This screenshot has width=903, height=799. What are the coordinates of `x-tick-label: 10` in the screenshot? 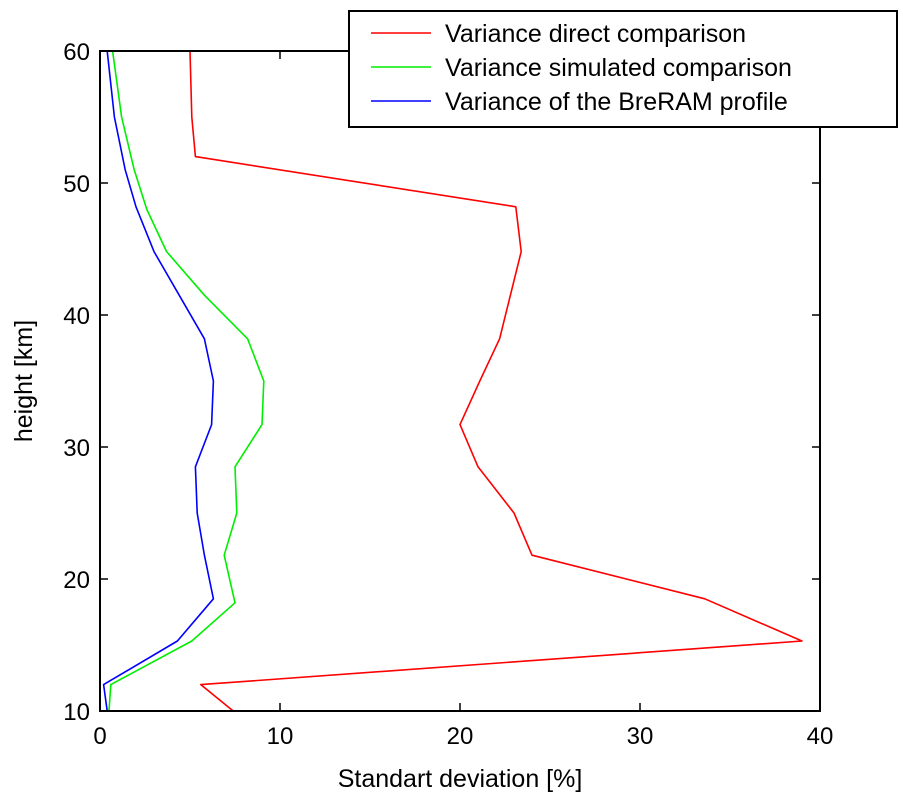 It's located at (280, 736).